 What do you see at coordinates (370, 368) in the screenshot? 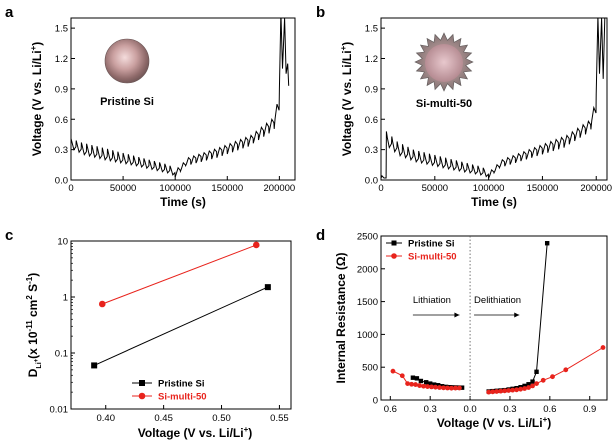
I see `panel-d-y-tick-label: 500` at bounding box center [370, 368].